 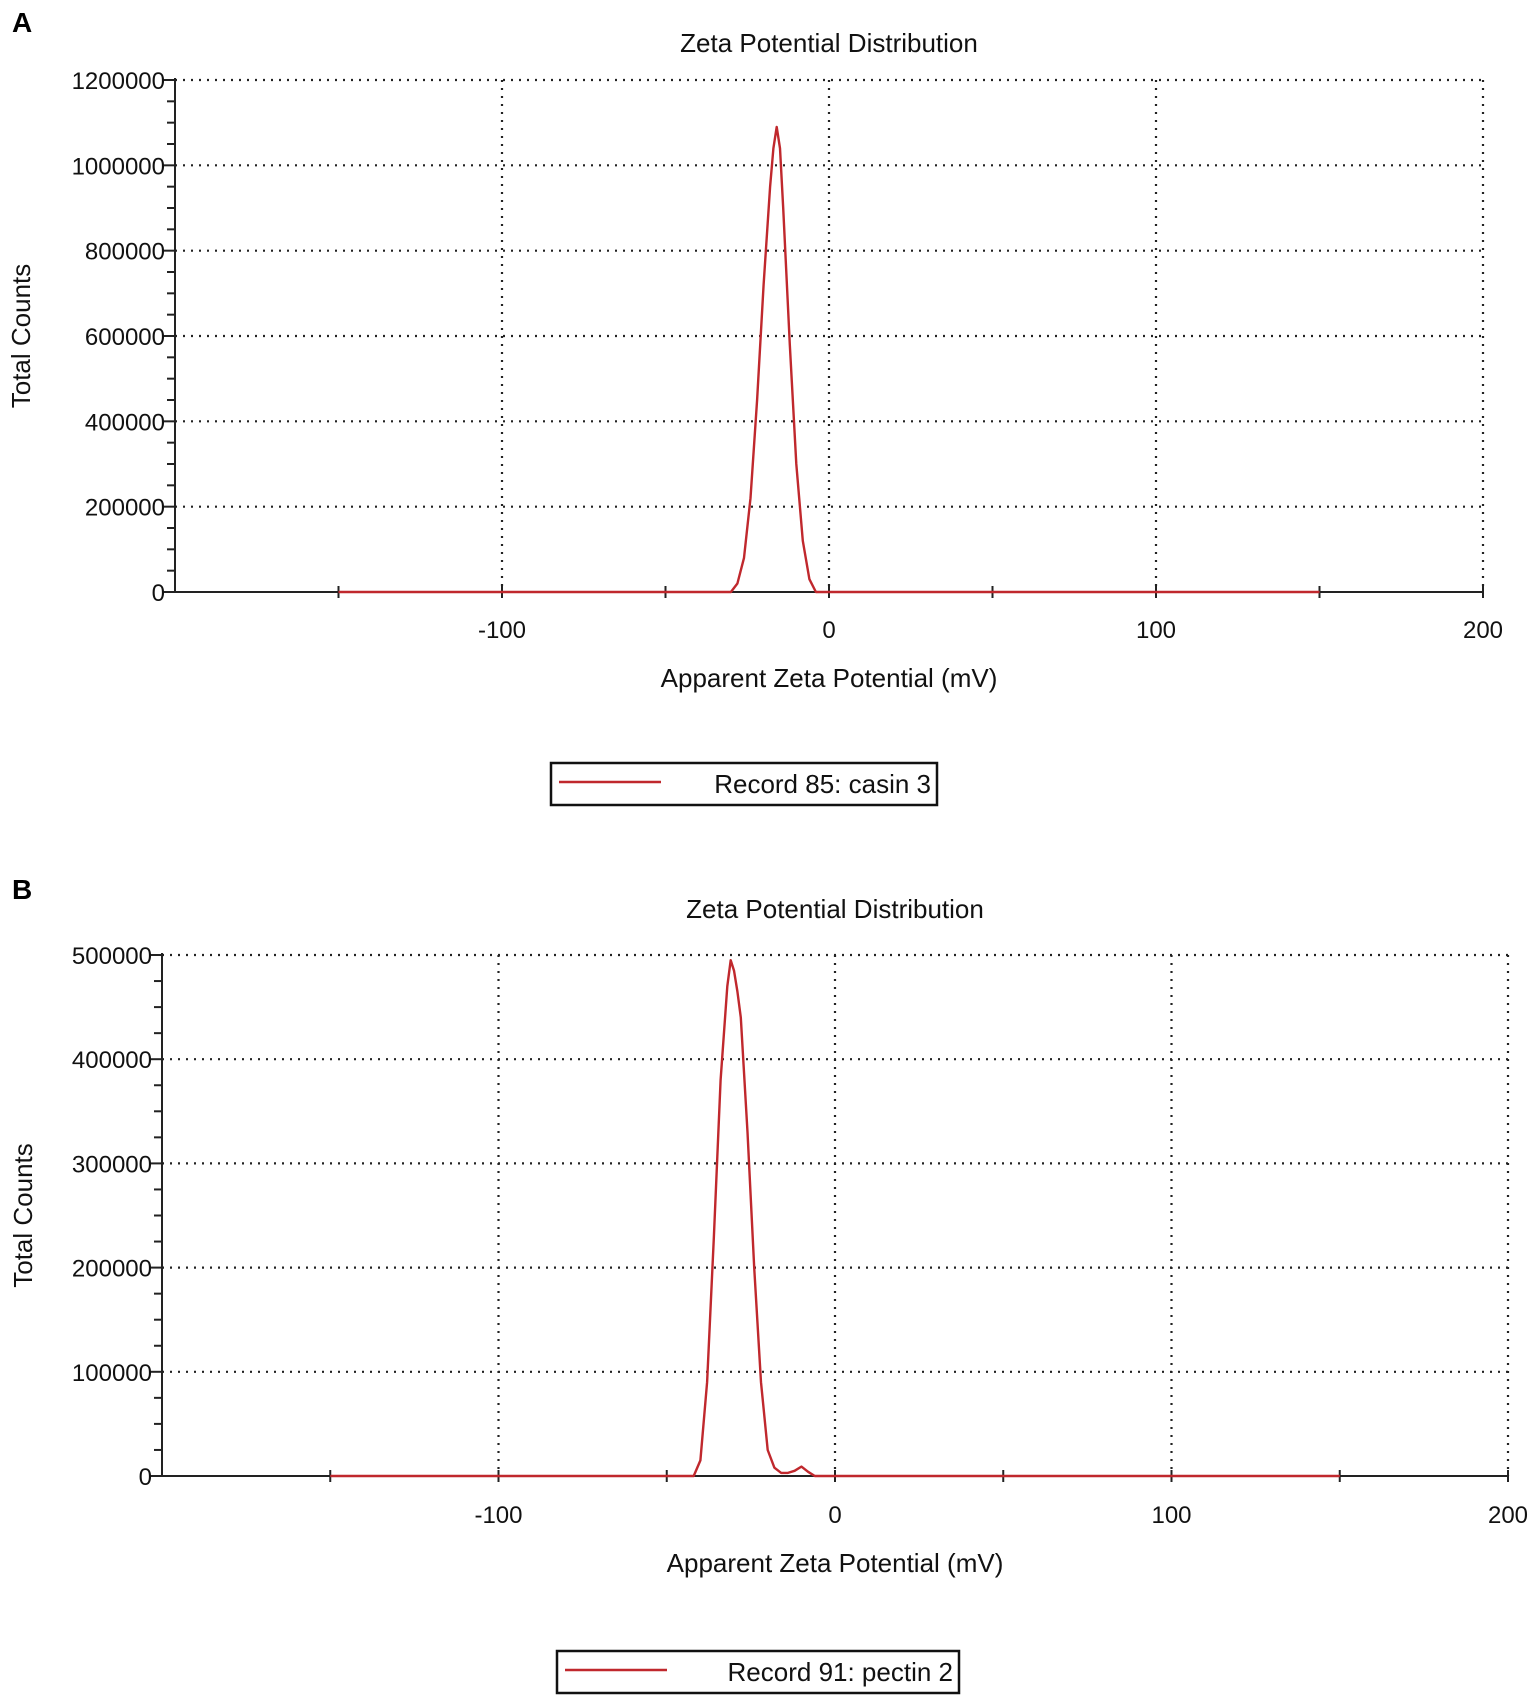 What do you see at coordinates (22, 889) in the screenshot?
I see `panel-letter: B` at bounding box center [22, 889].